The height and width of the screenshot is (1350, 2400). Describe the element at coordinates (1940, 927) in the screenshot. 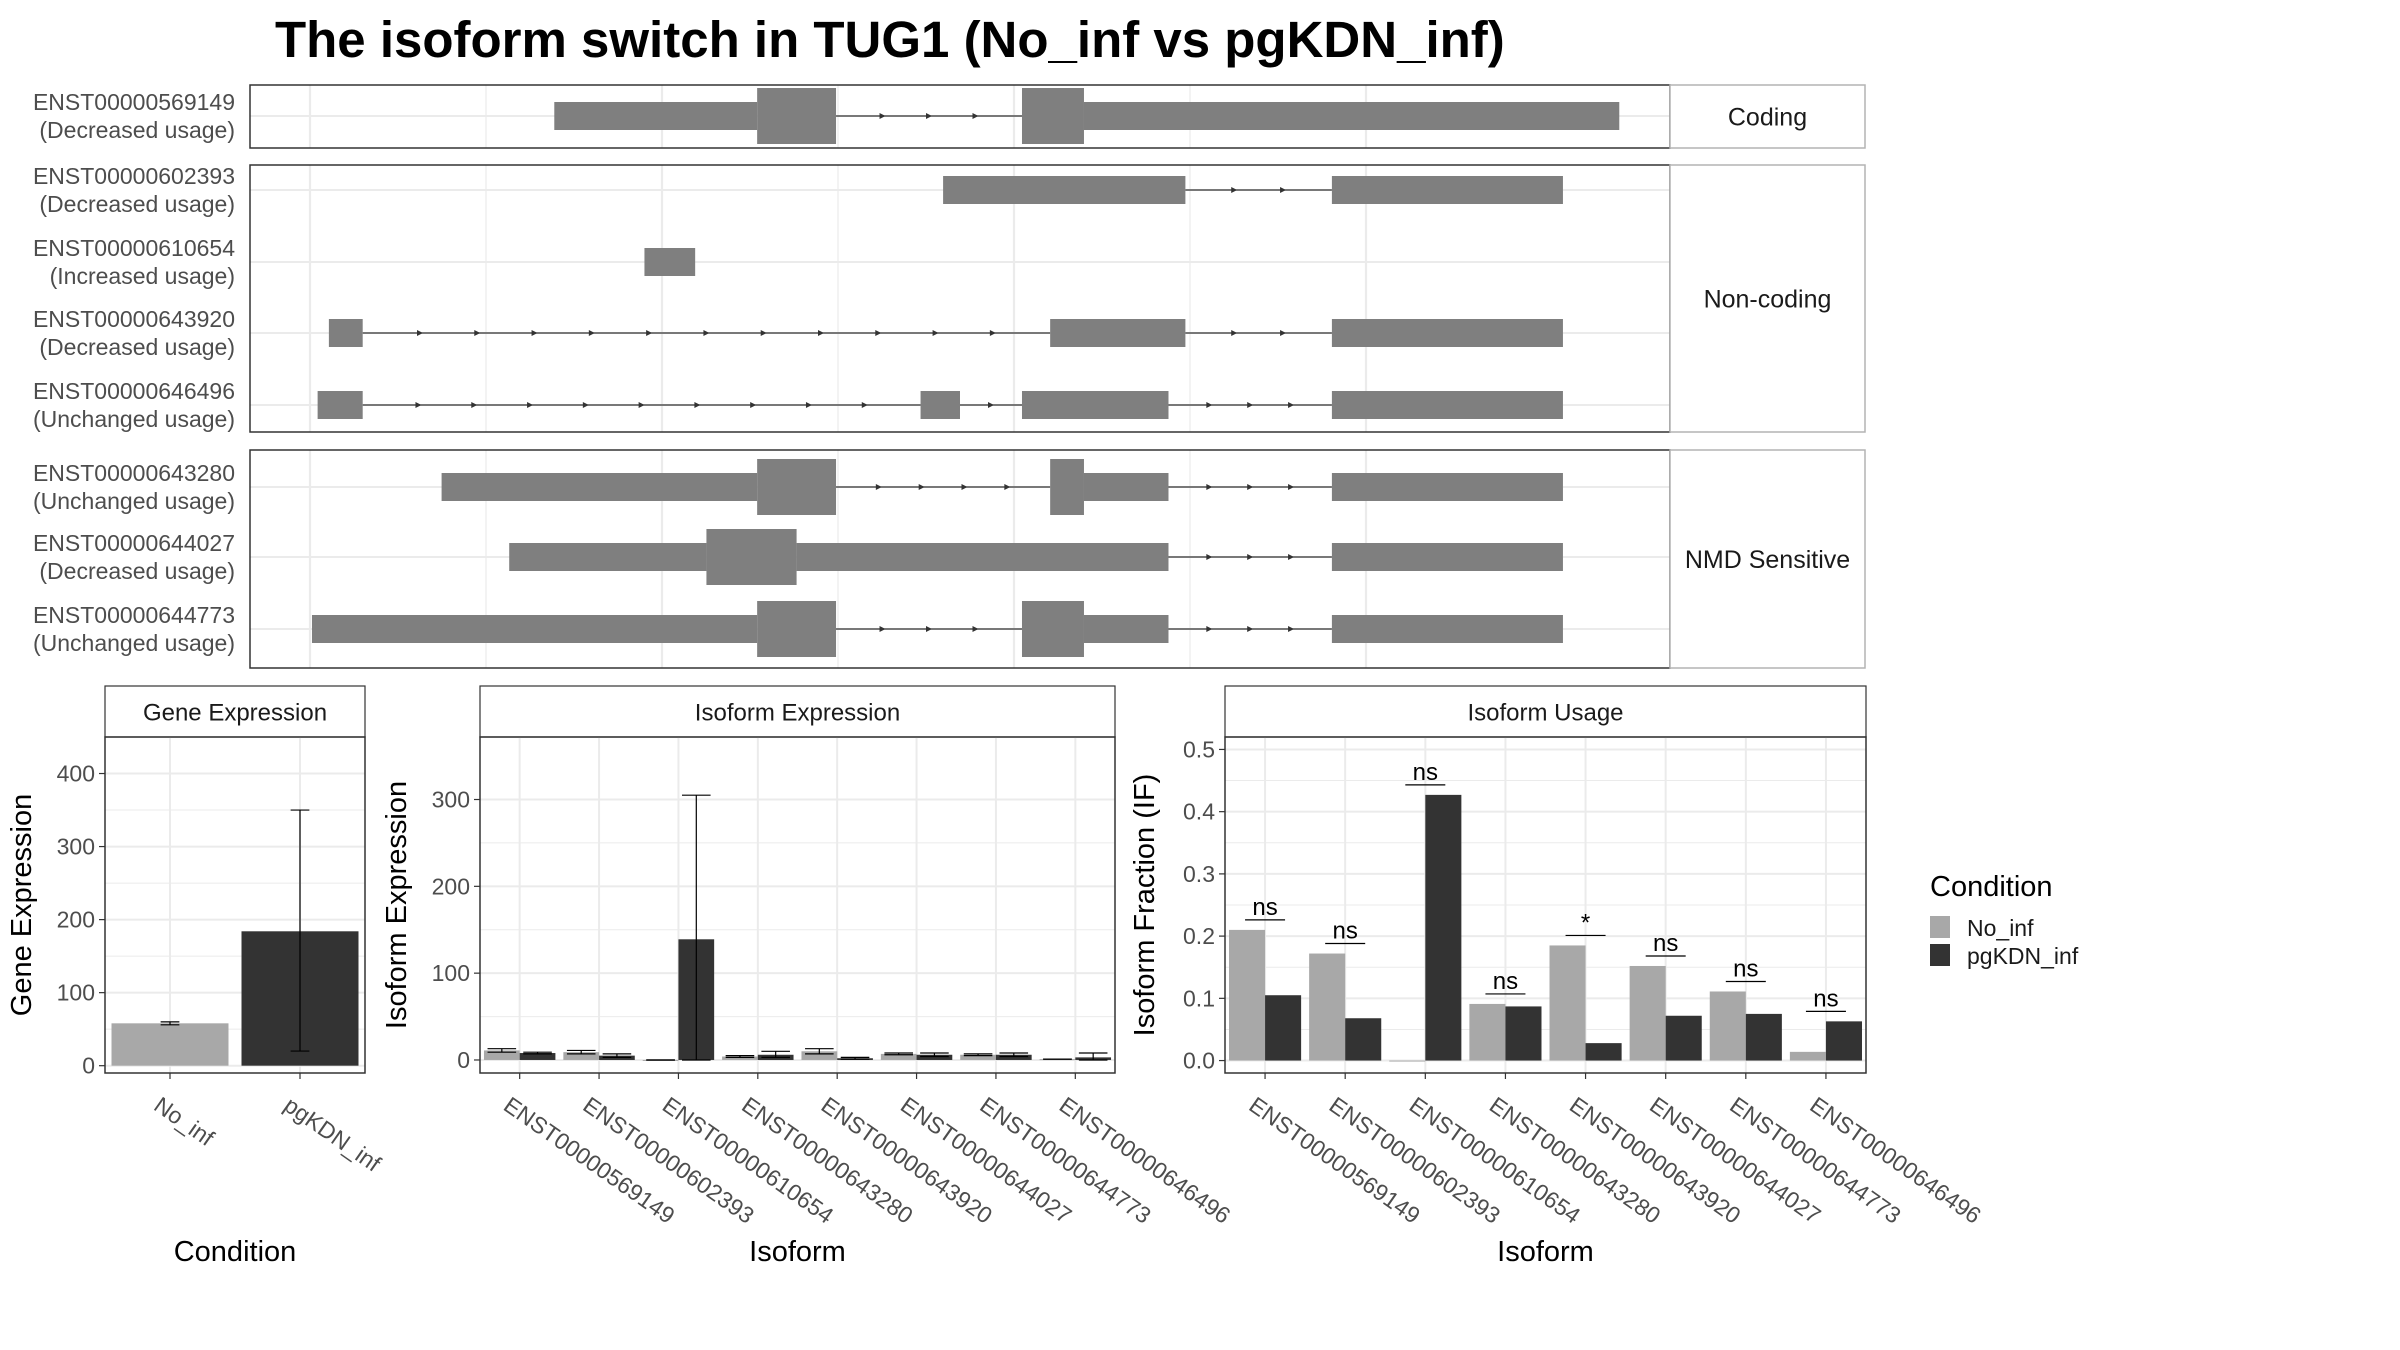

I see `legend-key-no-inf` at that location.